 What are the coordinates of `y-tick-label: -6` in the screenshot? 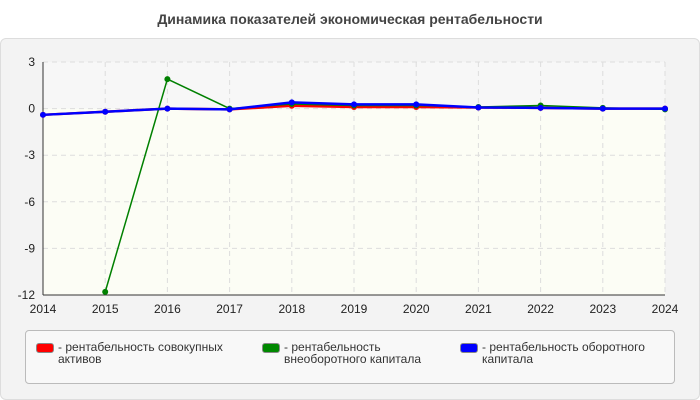 It's located at (29, 202).